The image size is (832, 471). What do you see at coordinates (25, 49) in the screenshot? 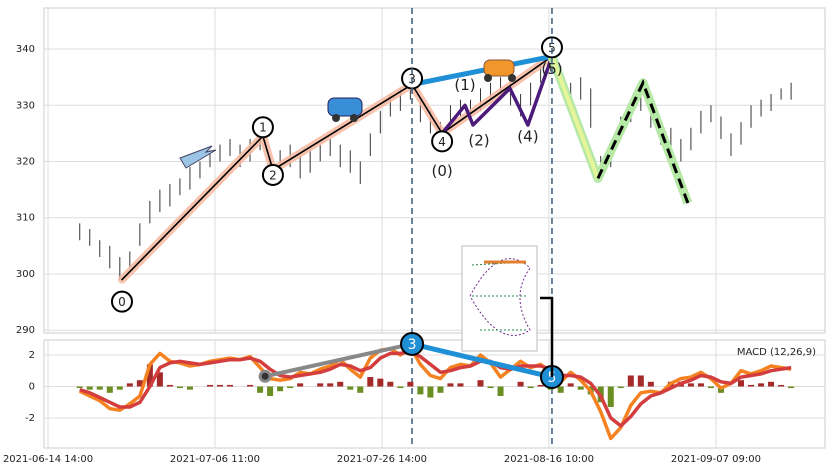
I see `y-tick-label: 340` at bounding box center [25, 49].